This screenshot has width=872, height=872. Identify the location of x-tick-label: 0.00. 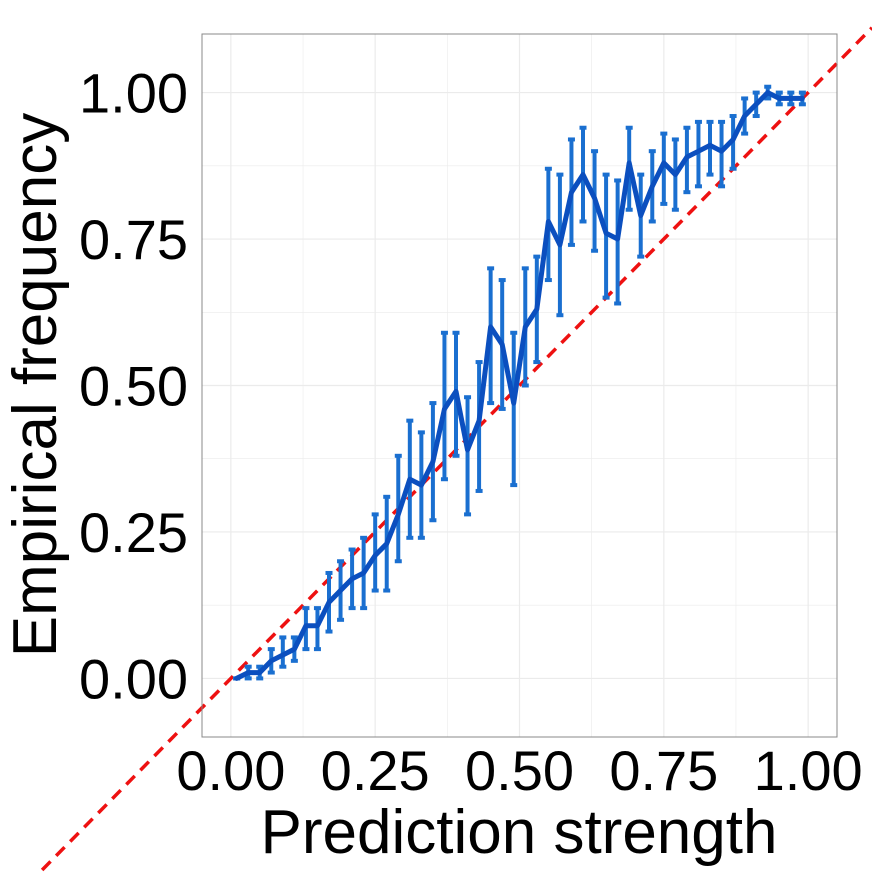
(230, 770).